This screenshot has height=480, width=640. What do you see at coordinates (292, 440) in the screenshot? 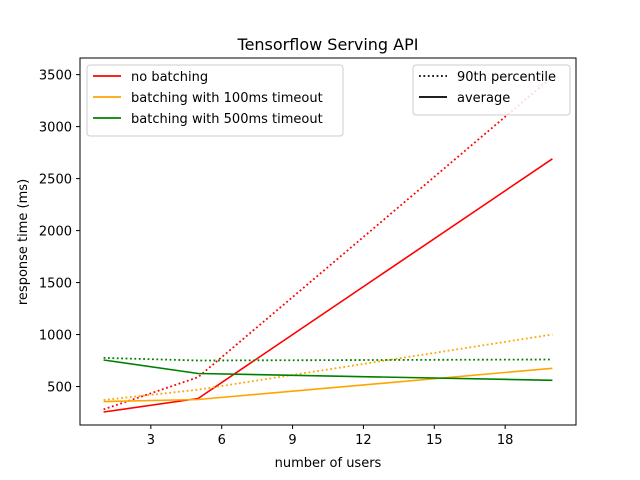
I see `x-tick-label: 9` at bounding box center [292, 440].